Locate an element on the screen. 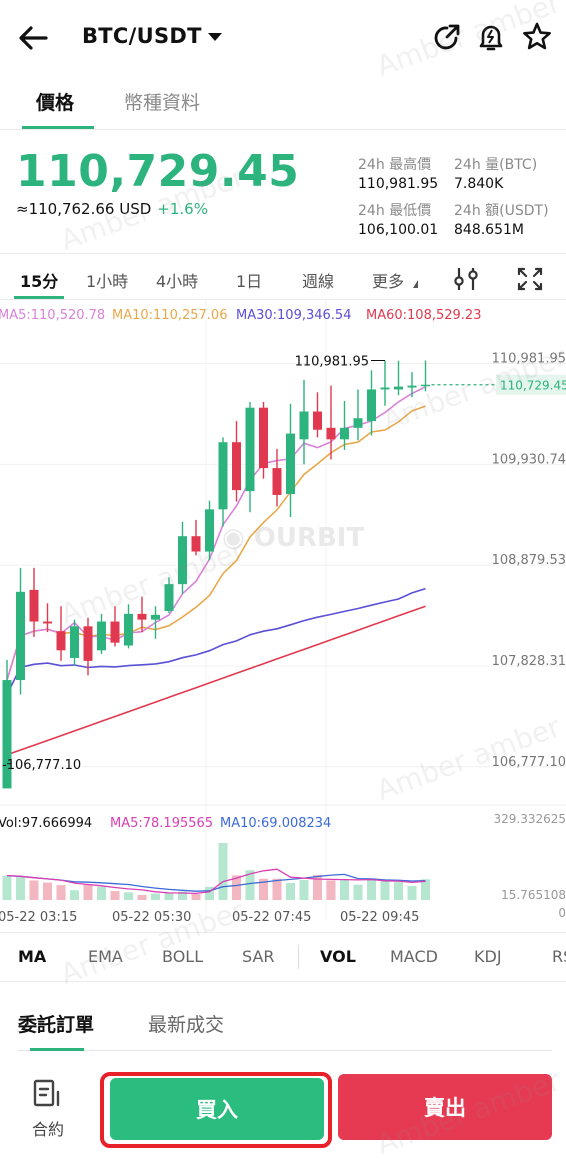 This screenshot has width=566, height=1170. high-24h-value: 110,981.95 is located at coordinates (398, 184).